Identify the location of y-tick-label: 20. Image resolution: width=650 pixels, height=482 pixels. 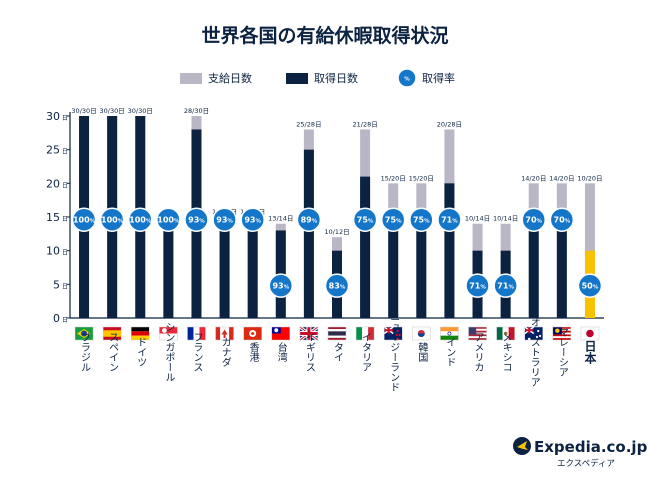
(53, 183).